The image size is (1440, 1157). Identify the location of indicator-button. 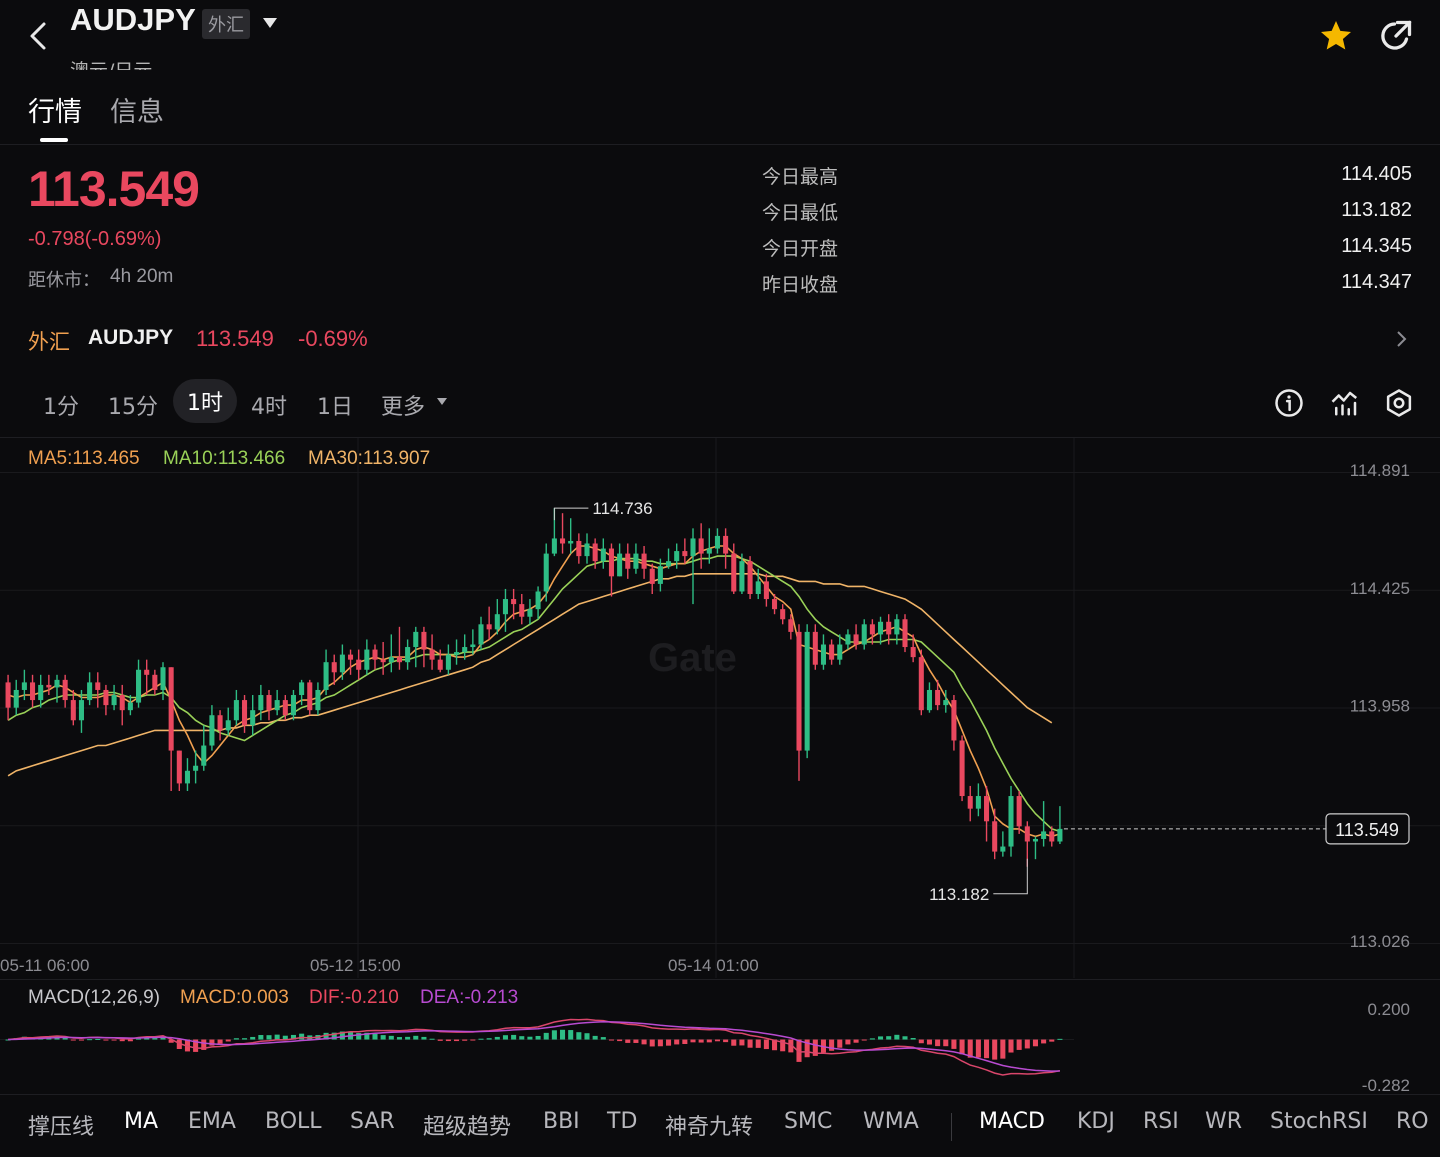
(1345, 405).